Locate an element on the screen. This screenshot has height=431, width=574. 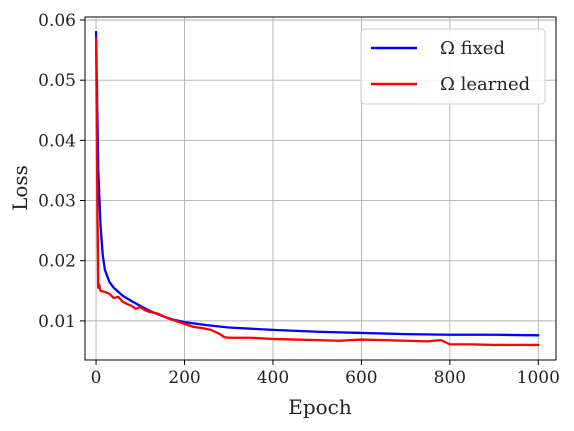
legend: Ω fixed Ω learned is located at coordinates (453, 66).